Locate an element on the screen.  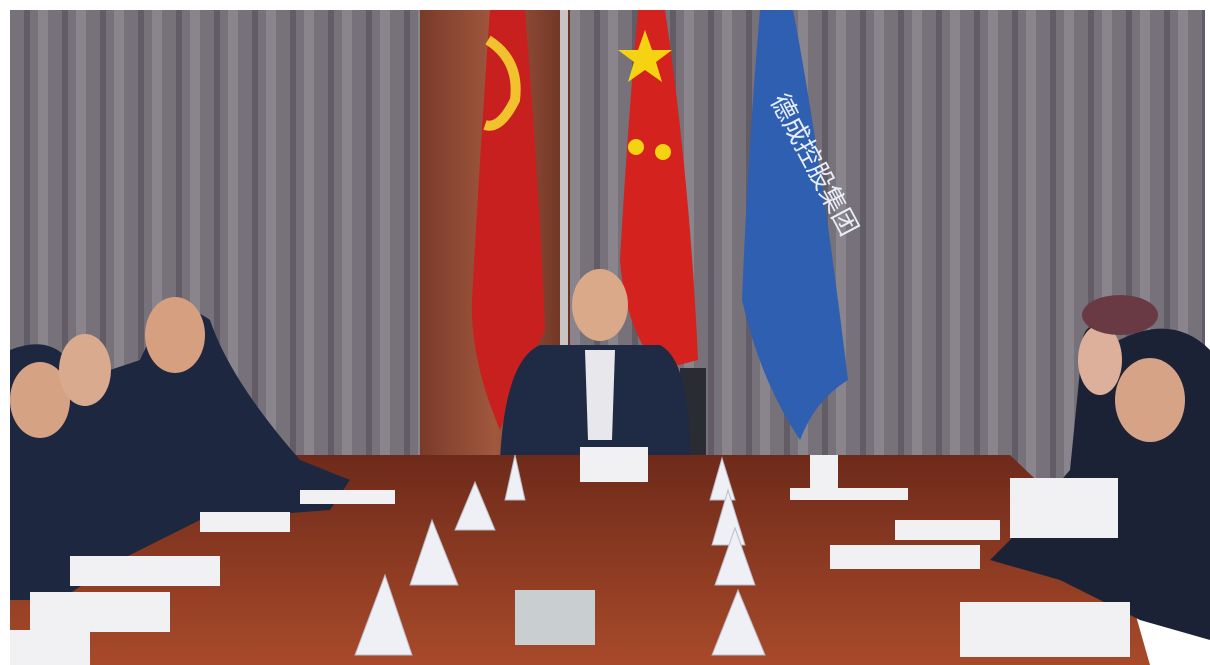
placards is located at coordinates (560, 555).